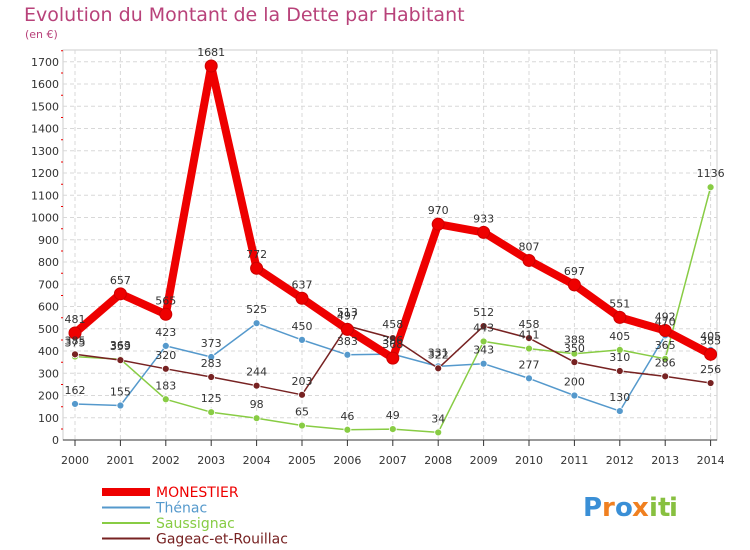 This screenshot has height=550, width=750. What do you see at coordinates (302, 412) in the screenshot?
I see `data-label: 65` at bounding box center [302, 412].